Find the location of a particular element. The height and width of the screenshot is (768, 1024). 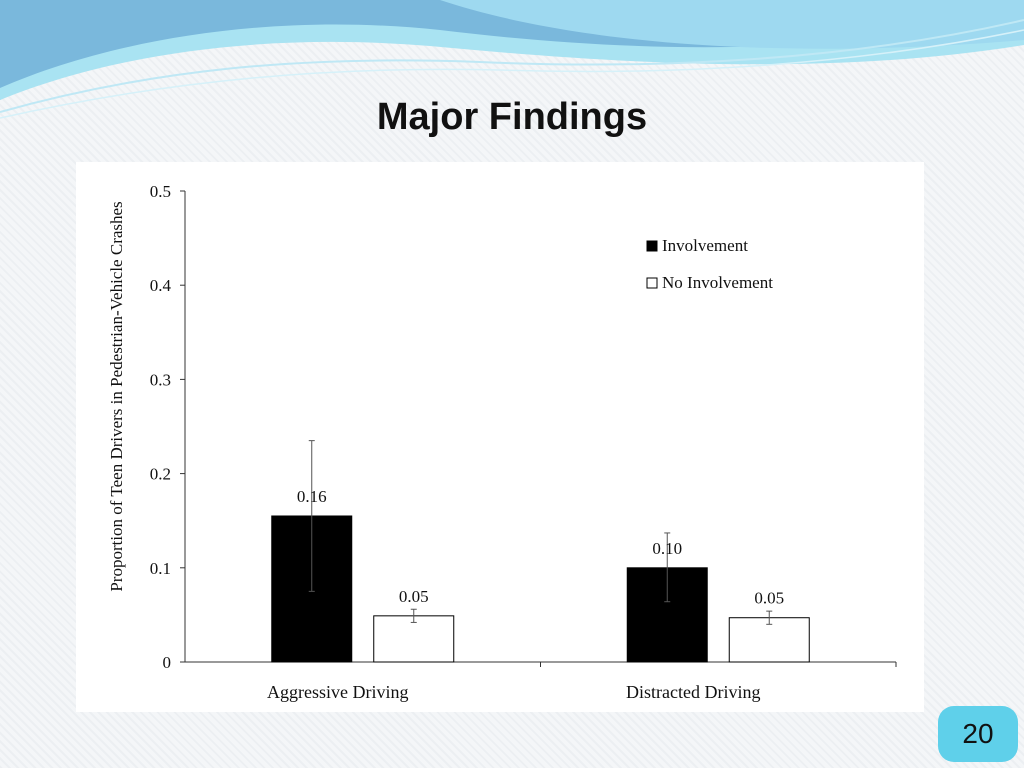

legend-label: No Involvement is located at coordinates (717, 282).